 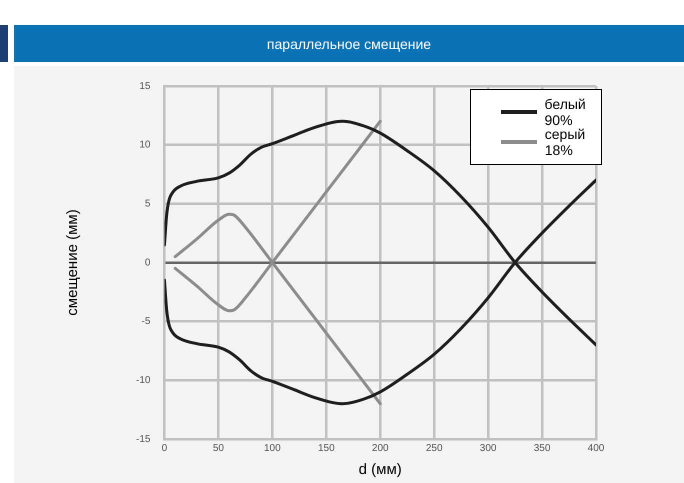 What do you see at coordinates (165, 448) in the screenshot?
I see `x-tick-label: 0` at bounding box center [165, 448].